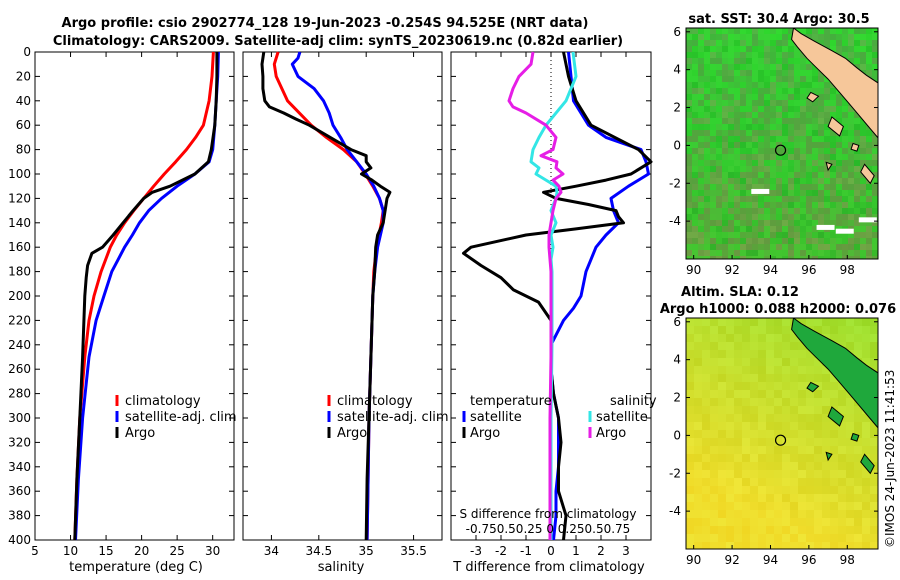 This screenshot has width=900, height=580. What do you see at coordinates (601, 551) in the screenshot?
I see `x-tick-label: 2` at bounding box center [601, 551].